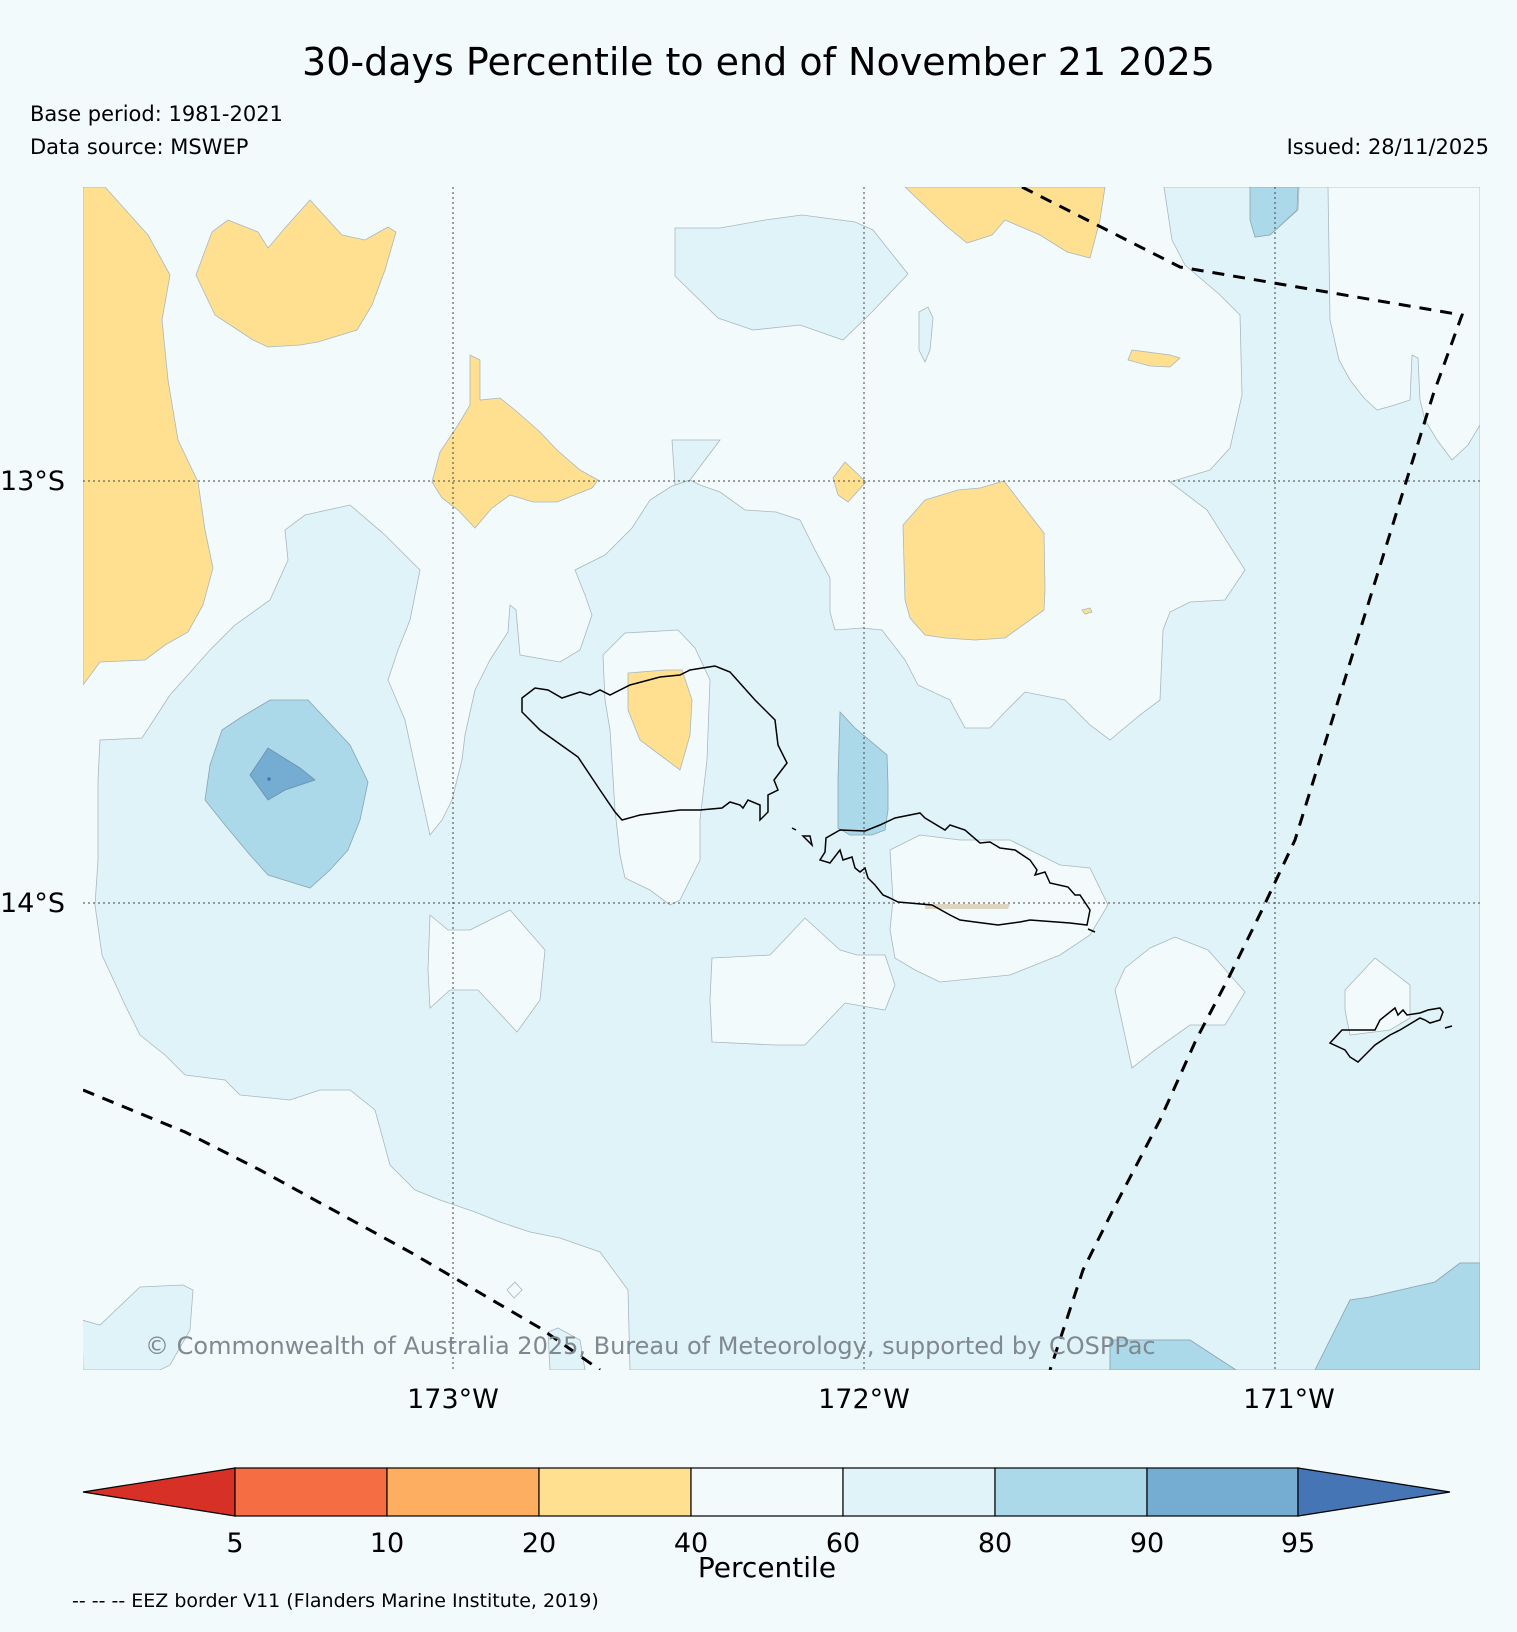  I want to click on colorbar-tick: 40, so click(691, 1543).